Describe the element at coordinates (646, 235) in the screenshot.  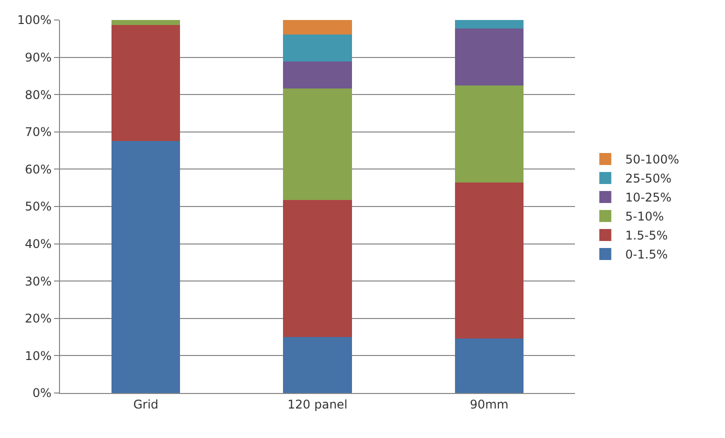
I see `legend-label: 1.5-5%` at that location.